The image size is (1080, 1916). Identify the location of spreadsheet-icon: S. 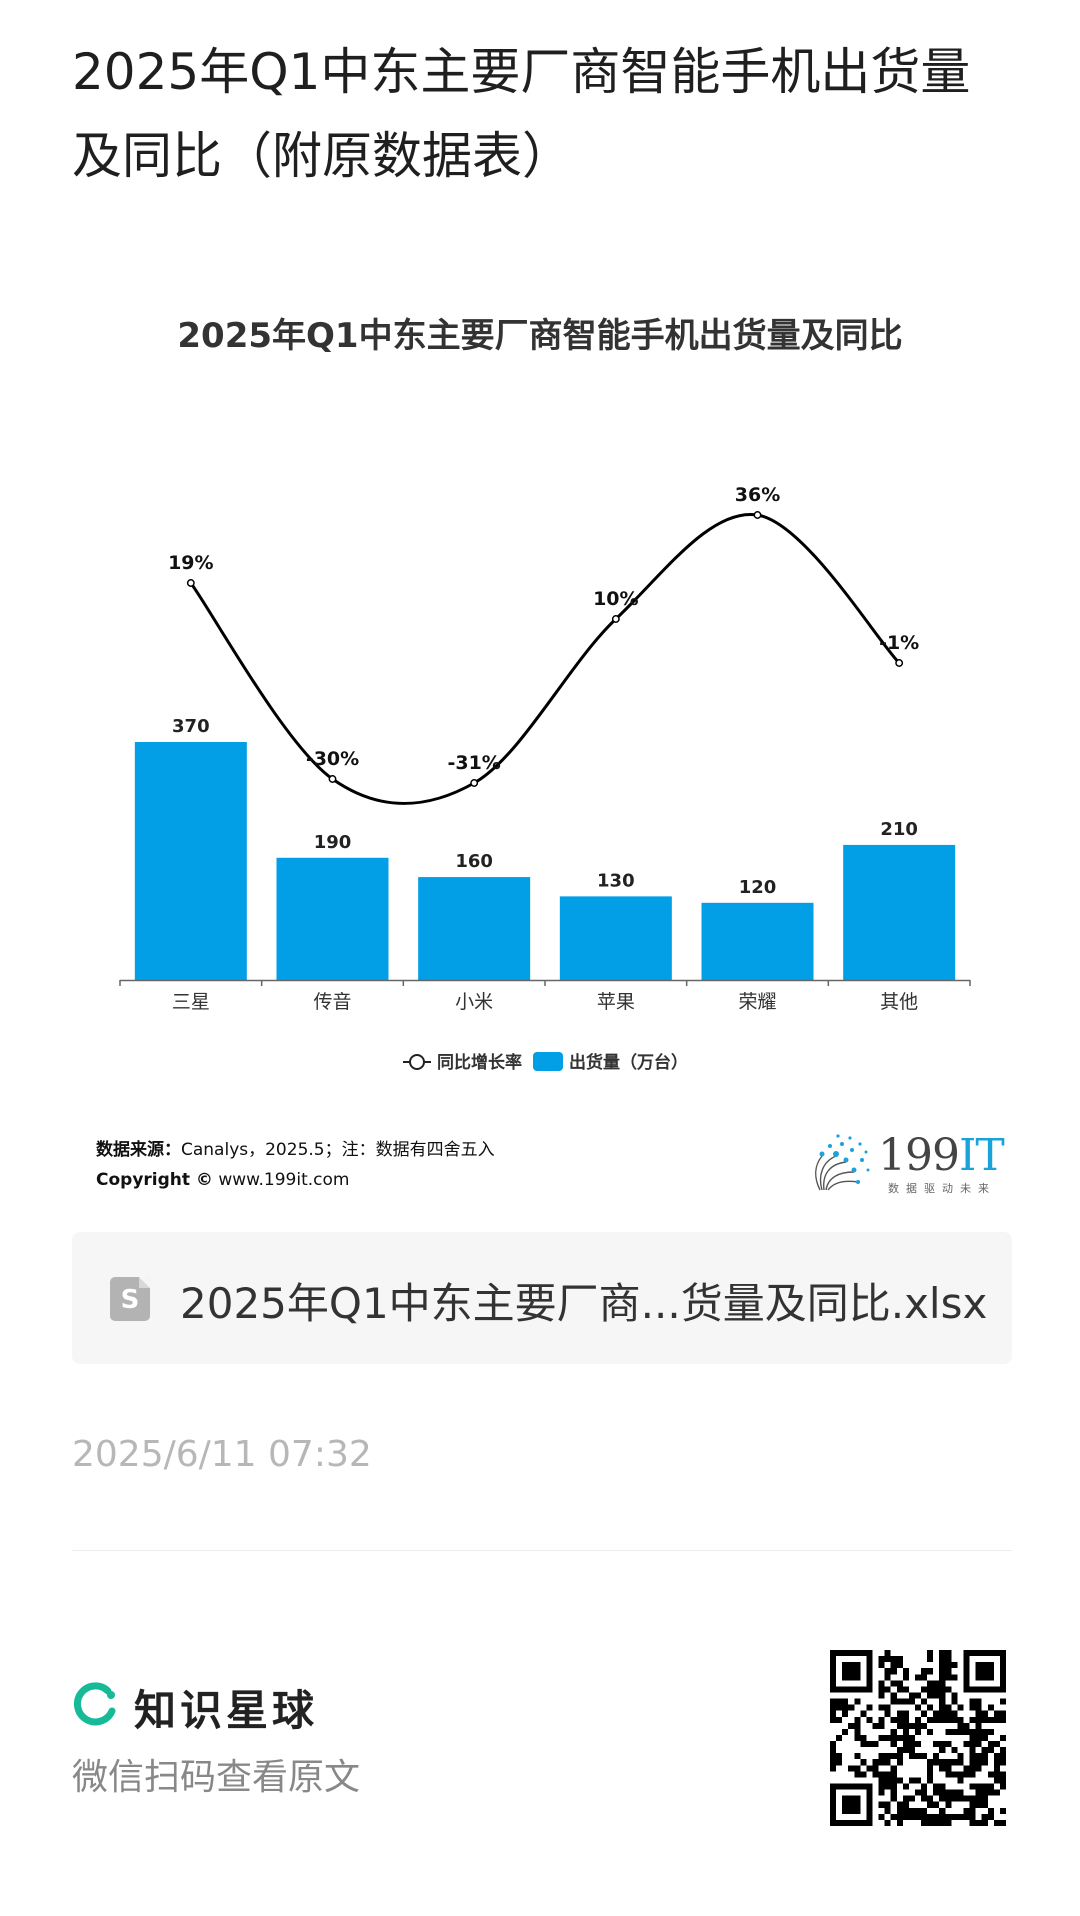
(130, 1299).